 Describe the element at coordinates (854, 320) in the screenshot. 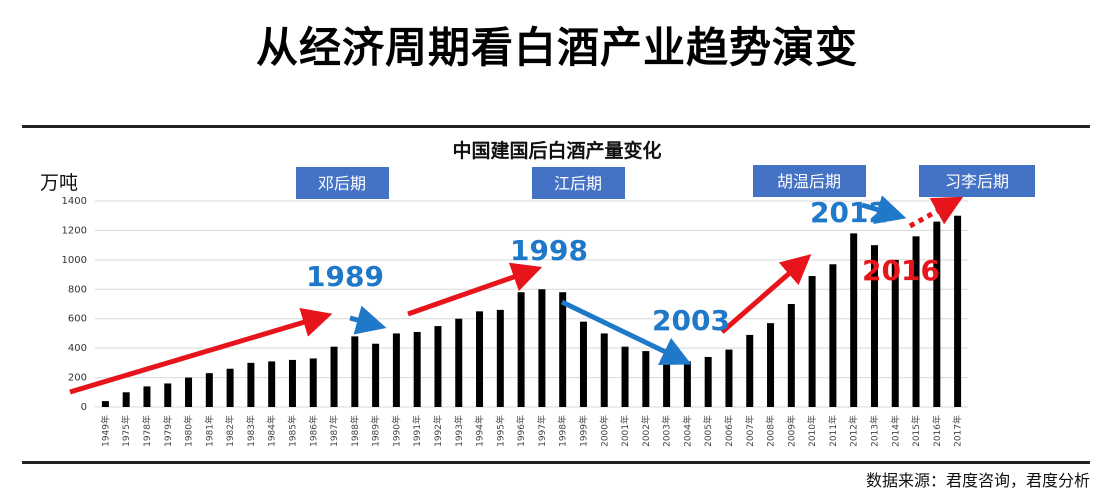

I see `bar-2012年` at that location.